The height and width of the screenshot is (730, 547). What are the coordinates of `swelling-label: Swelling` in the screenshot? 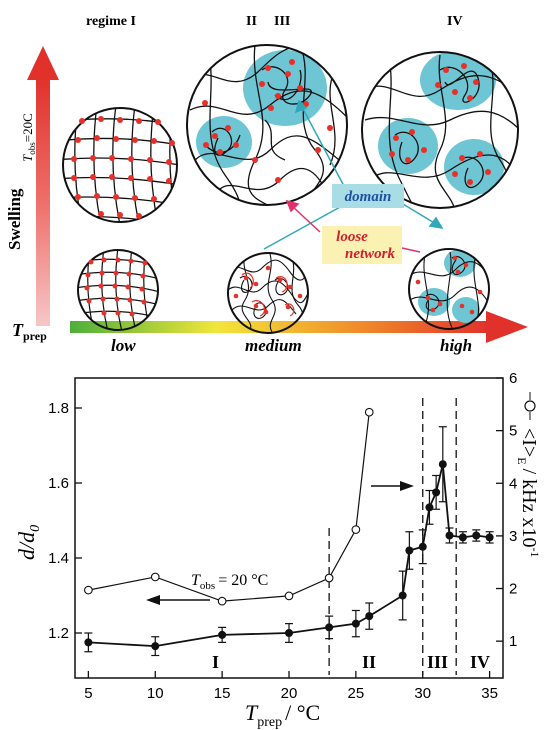 It's located at (14, 219).